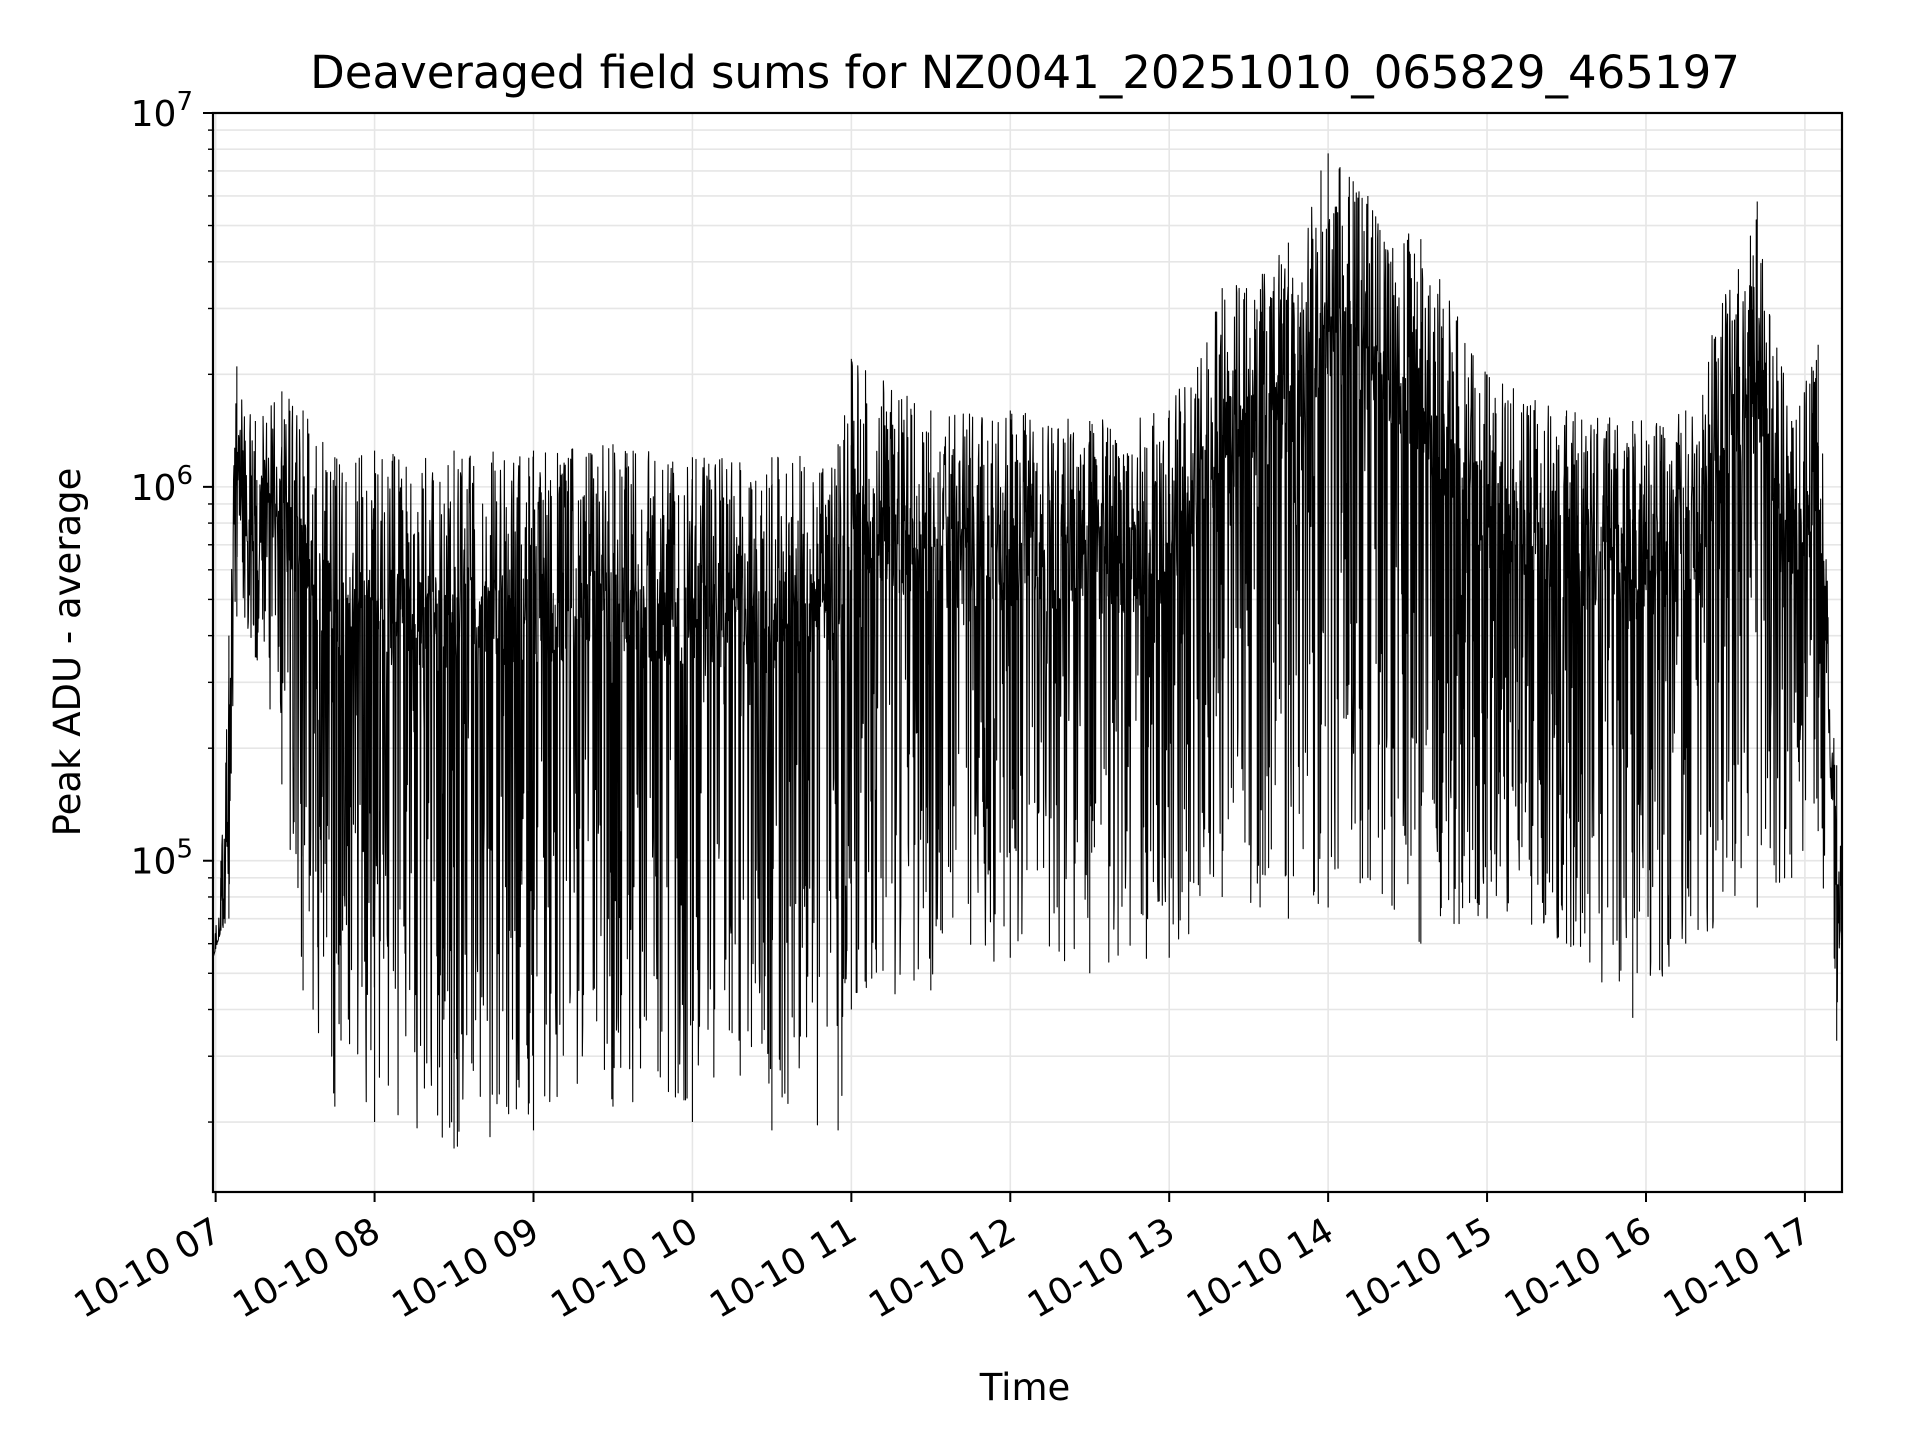  I want to click on y-axis-label: Peak ADU - average, so click(67, 652).